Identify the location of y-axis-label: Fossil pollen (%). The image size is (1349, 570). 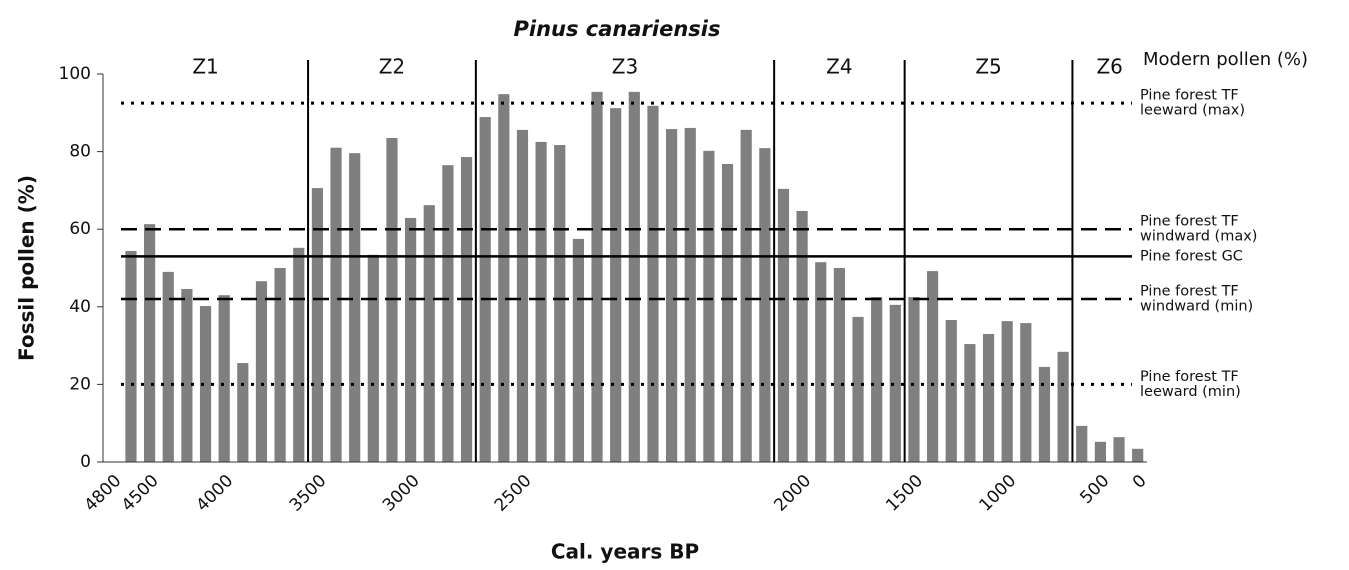
(27, 268).